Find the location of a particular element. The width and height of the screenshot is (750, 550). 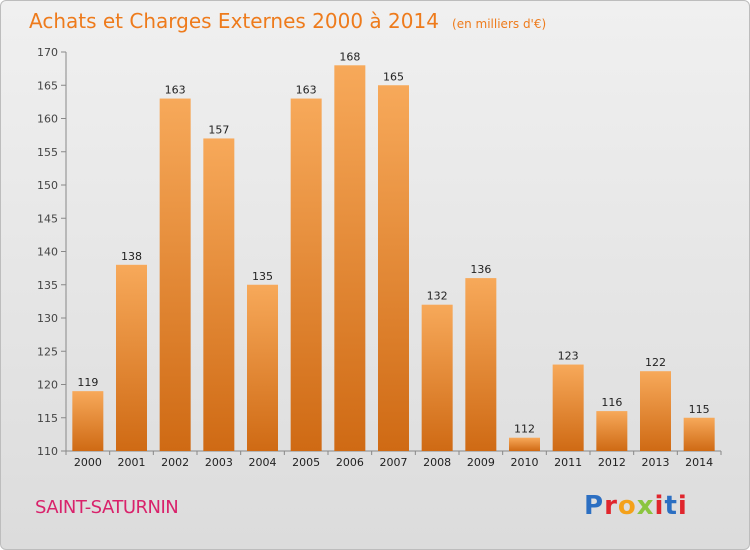

x-tick-label: 2009 is located at coordinates (481, 462).